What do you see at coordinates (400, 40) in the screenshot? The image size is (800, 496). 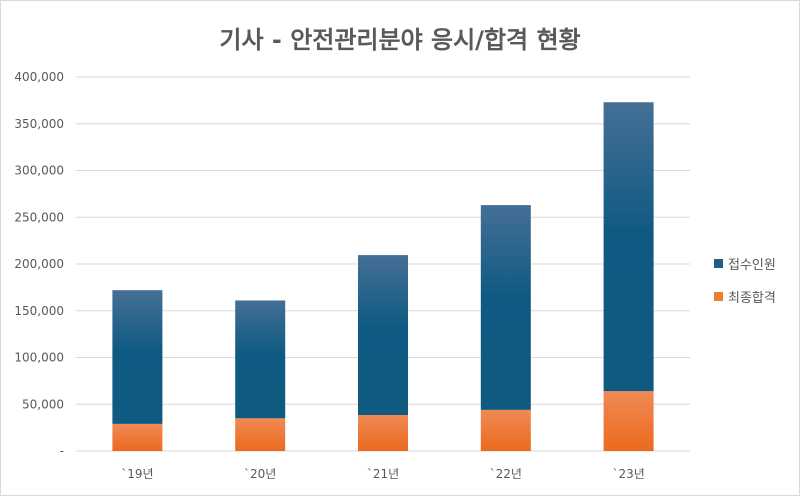 I see `chart-title: 기사 - 안전관리분야 응시/합격 현황` at bounding box center [400, 40].